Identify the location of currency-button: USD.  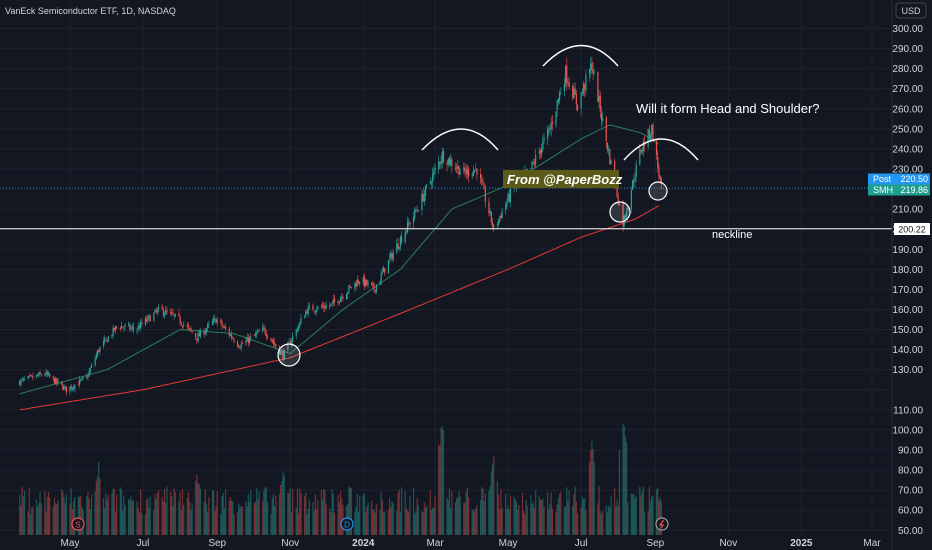
(911, 10).